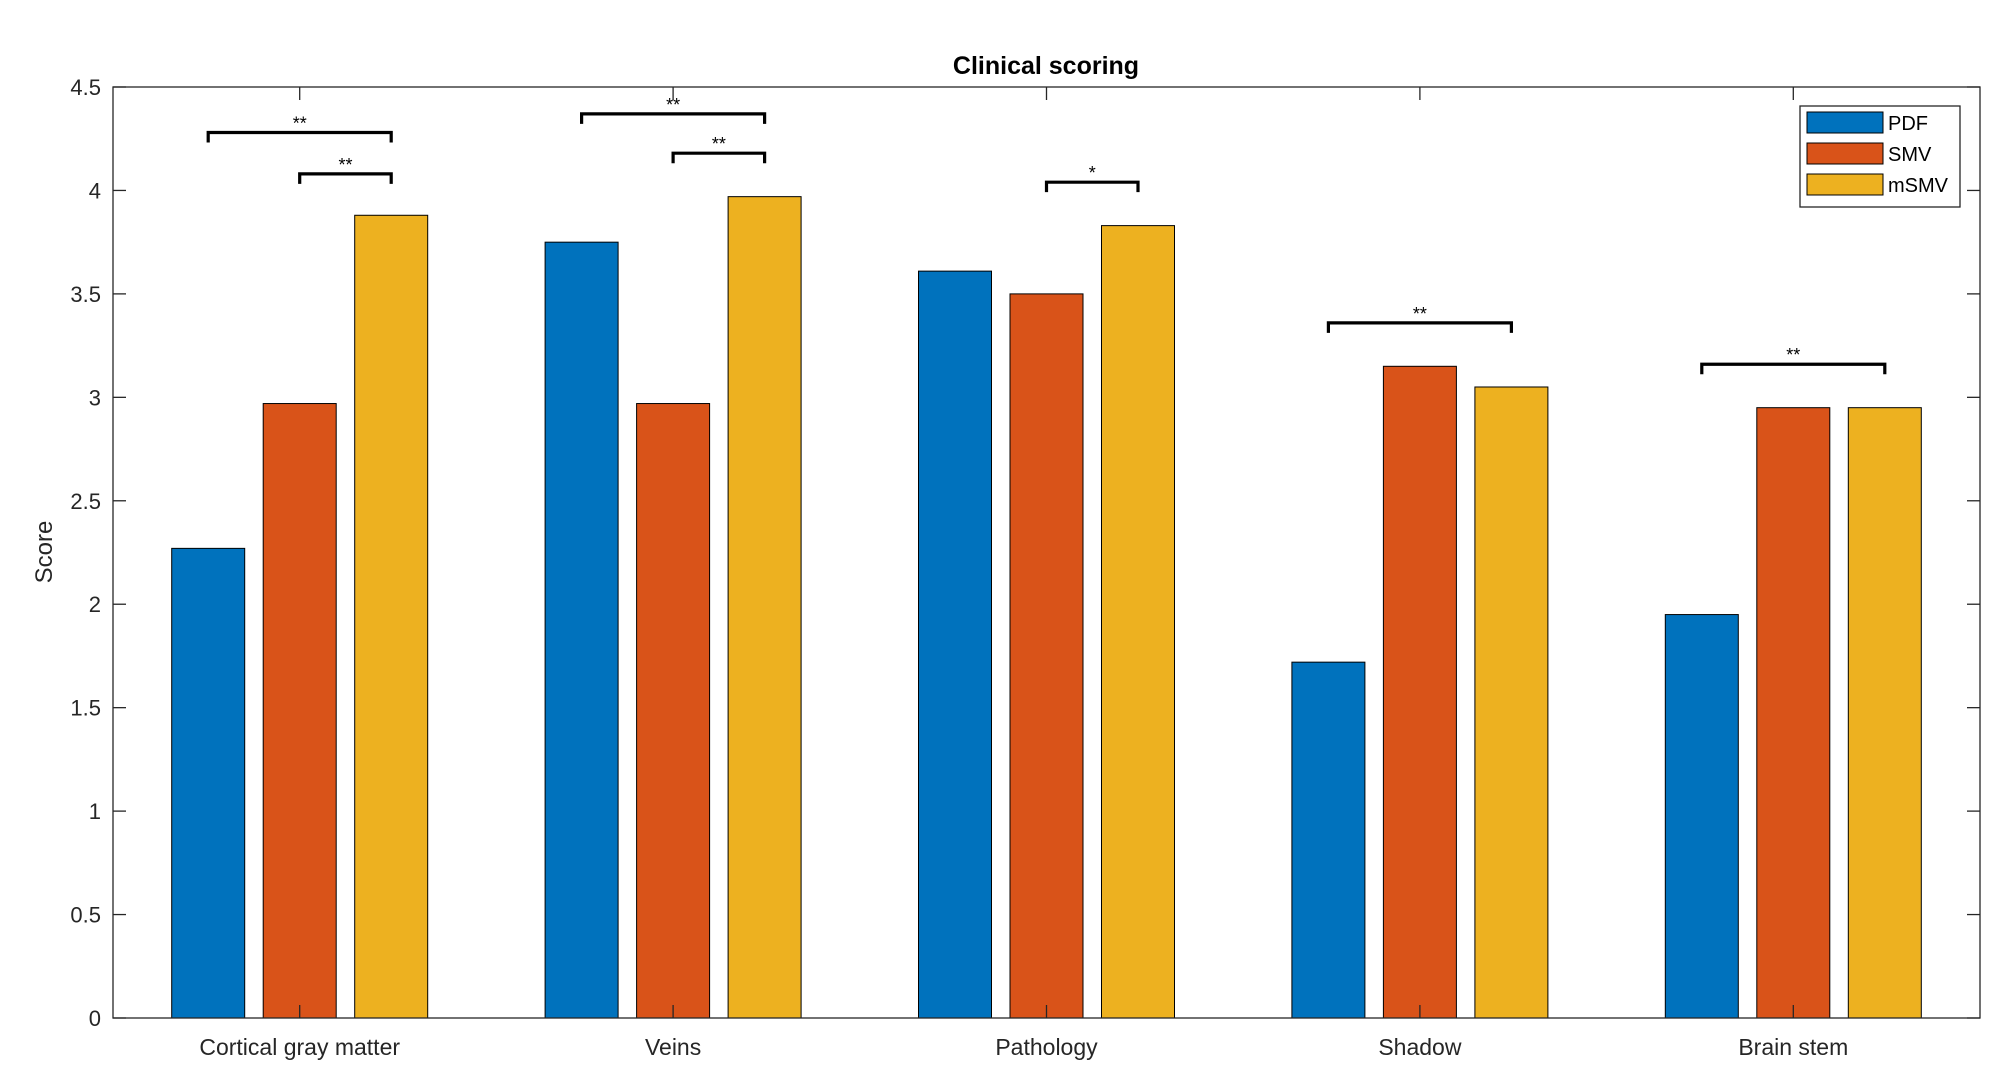 The width and height of the screenshot is (2004, 1086). What do you see at coordinates (95, 811) in the screenshot?
I see `y-tick-label: 1` at bounding box center [95, 811].